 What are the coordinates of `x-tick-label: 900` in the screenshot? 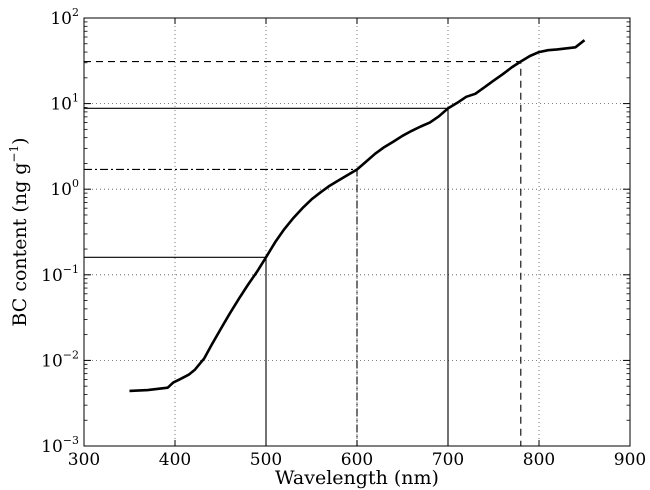 It's located at (630, 460).